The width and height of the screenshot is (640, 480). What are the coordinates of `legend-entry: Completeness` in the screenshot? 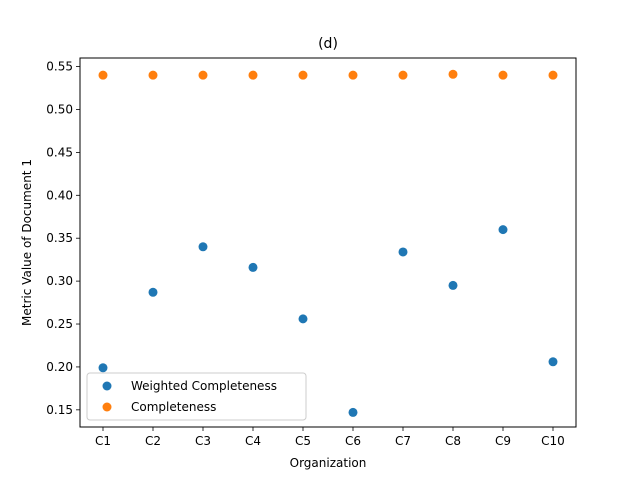 It's located at (173, 407).